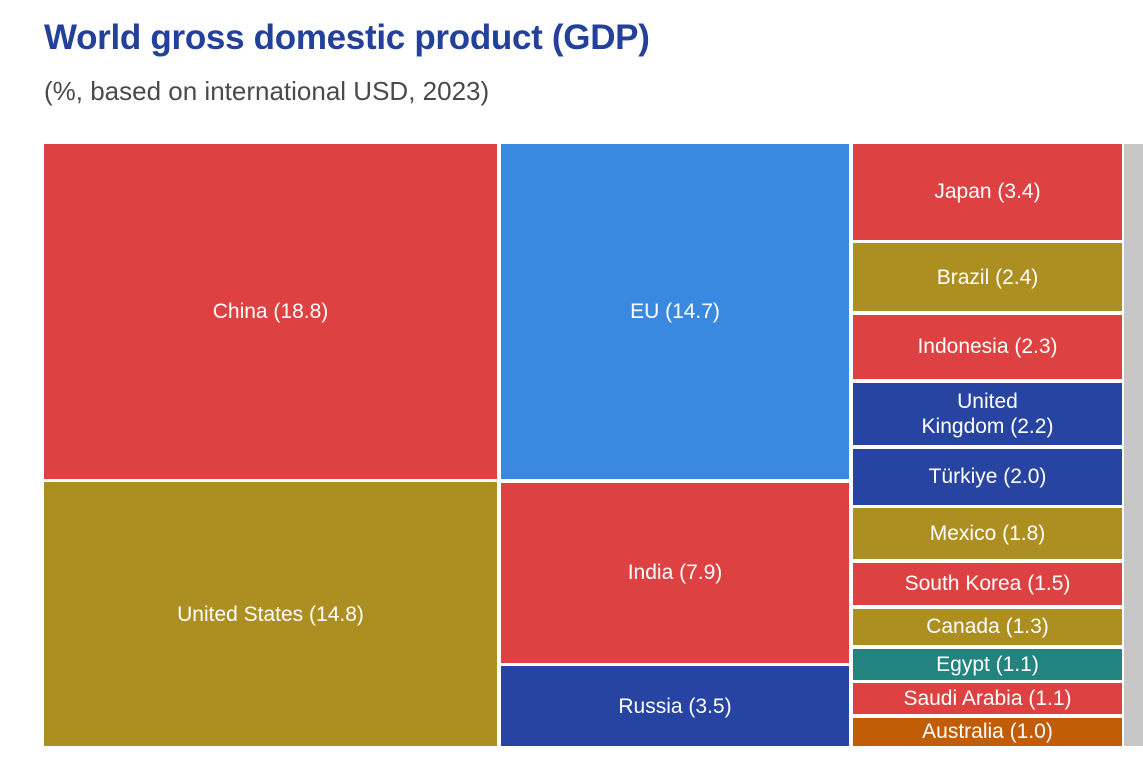 This screenshot has width=1143, height=775. I want to click on cell-label: Türkiye (2.0), so click(987, 477).